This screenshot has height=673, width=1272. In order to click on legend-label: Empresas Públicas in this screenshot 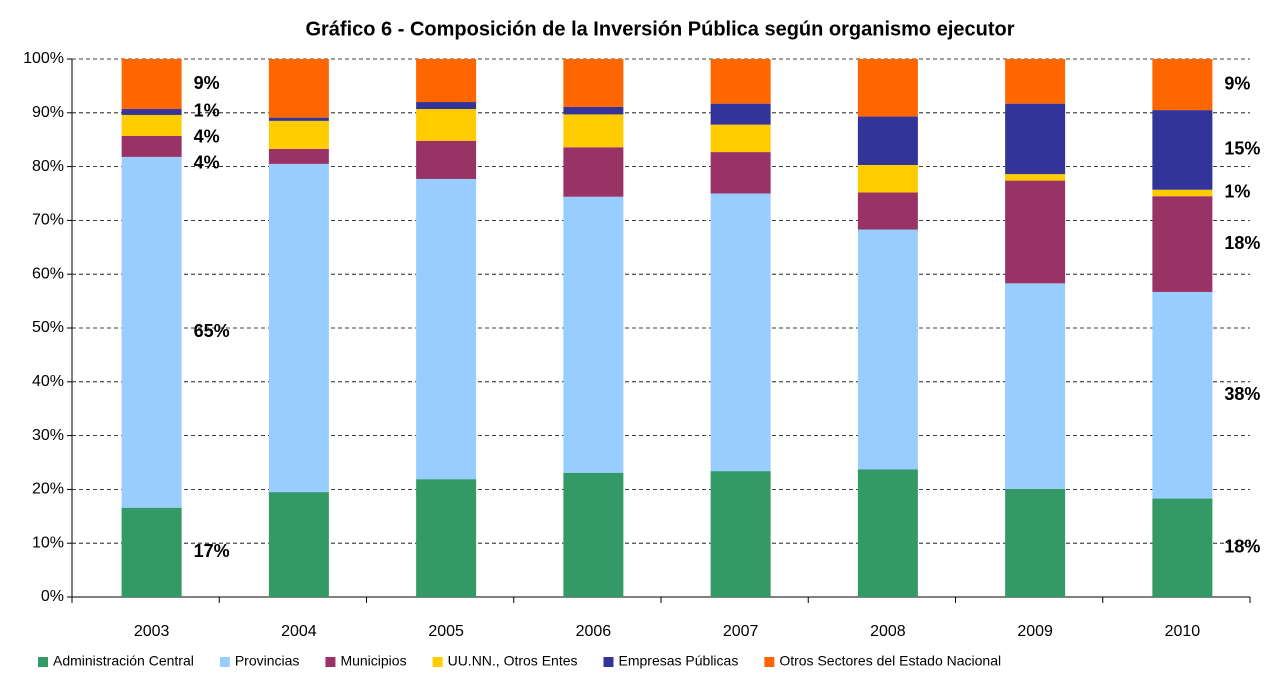, I will do `click(679, 661)`.